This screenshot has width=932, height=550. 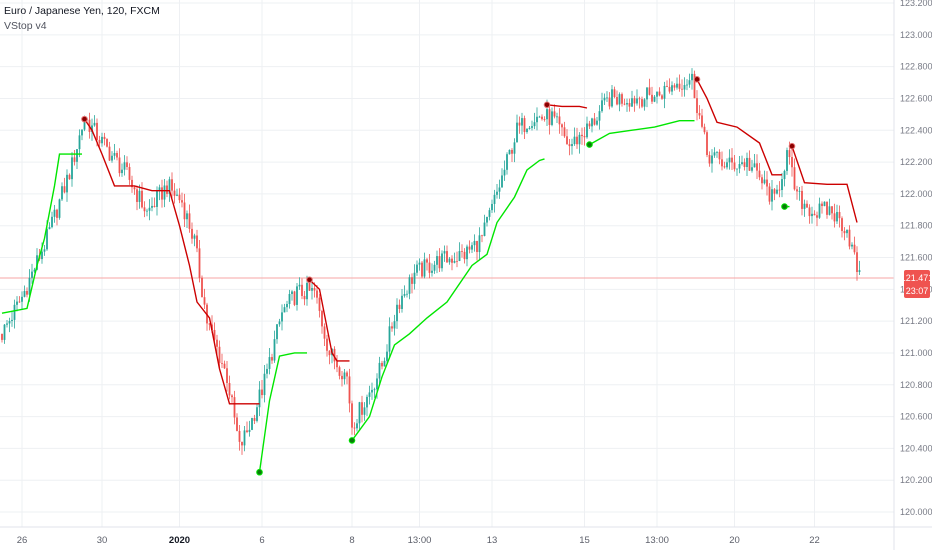 What do you see at coordinates (739, 127) in the screenshot?
I see `vstop-line-down` at bounding box center [739, 127].